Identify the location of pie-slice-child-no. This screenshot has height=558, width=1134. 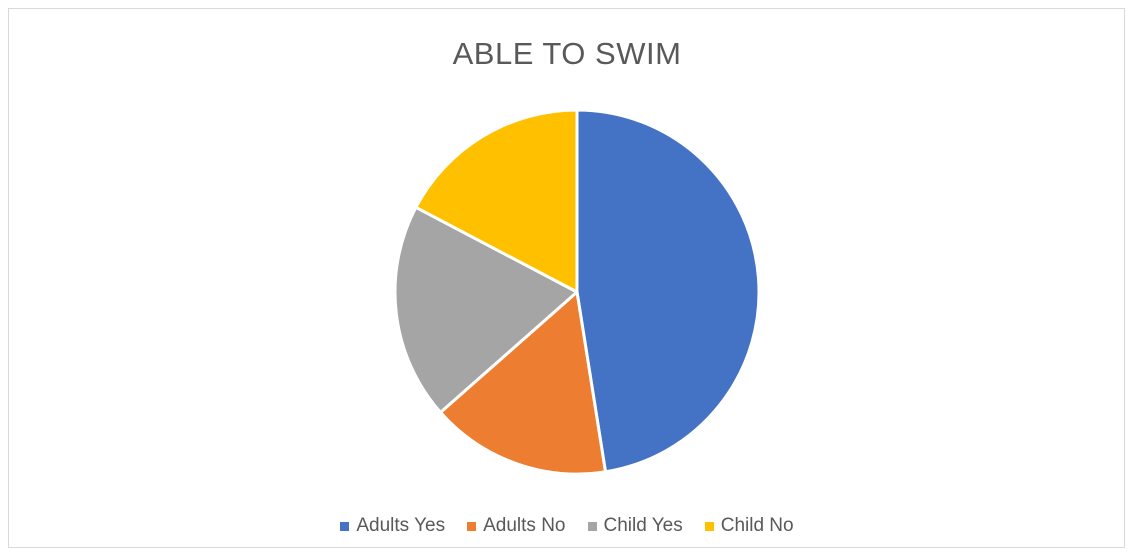
(496, 201).